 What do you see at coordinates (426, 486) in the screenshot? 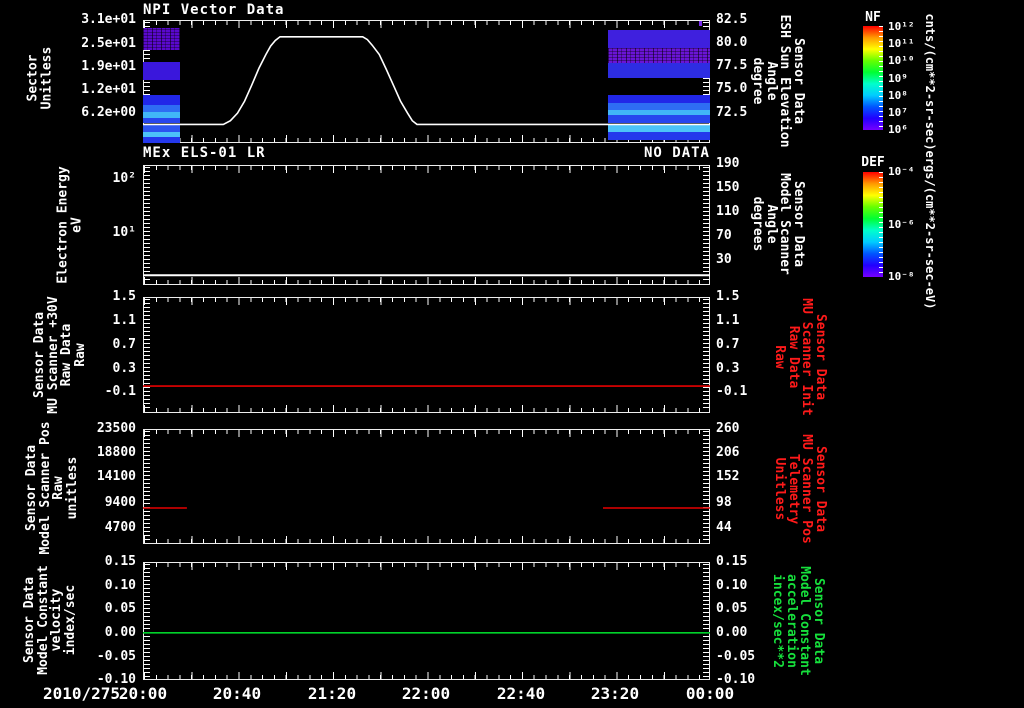
I see `panel-model-scanner-pos` at bounding box center [426, 486].